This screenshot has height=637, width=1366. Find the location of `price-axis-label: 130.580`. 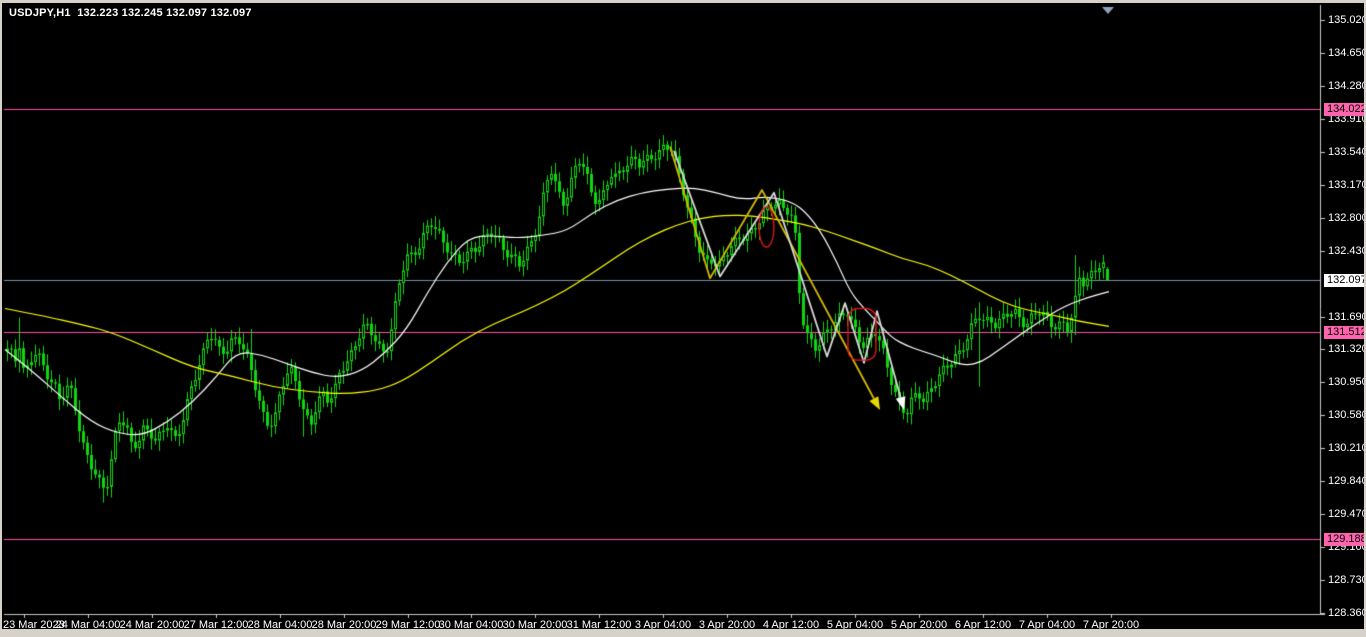

price-axis-label: 130.580 is located at coordinates (1347, 415).